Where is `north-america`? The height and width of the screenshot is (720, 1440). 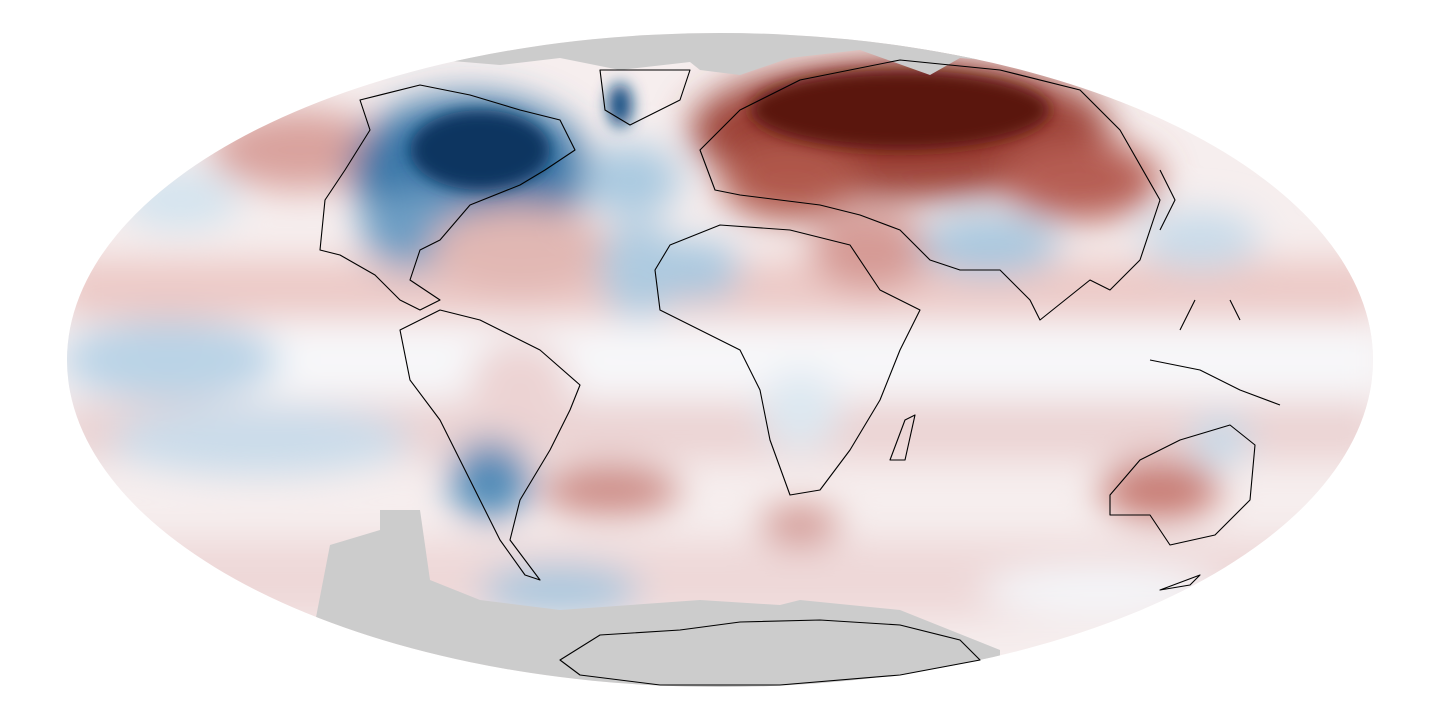 north-america is located at coordinates (447, 197).